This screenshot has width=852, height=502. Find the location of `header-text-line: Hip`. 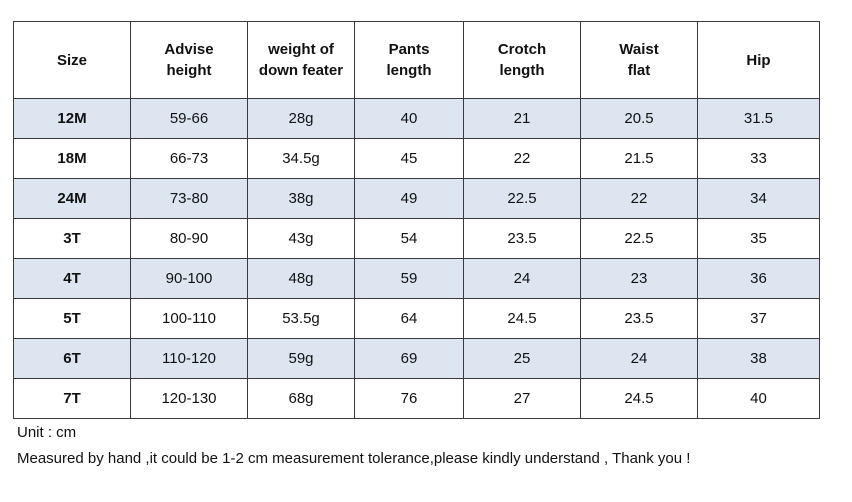

header-text-line: Hip is located at coordinates (758, 60).